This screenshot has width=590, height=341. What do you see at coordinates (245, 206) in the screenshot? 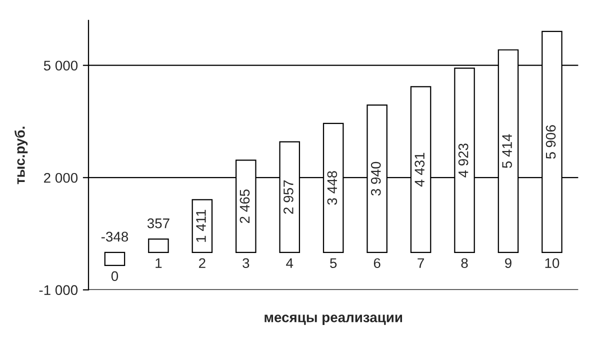
I see `data-label: 2 465` at bounding box center [245, 206].